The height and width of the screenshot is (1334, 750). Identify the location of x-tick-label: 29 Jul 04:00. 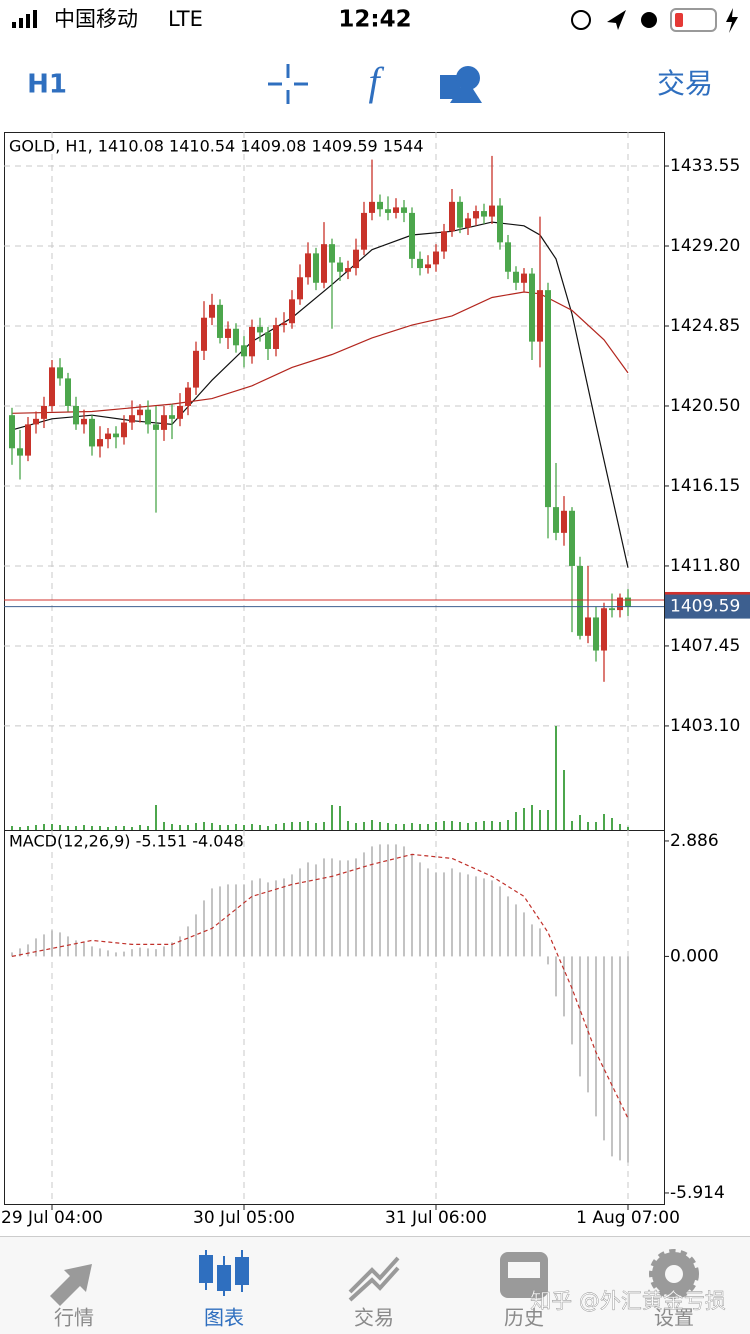
(52, 1218).